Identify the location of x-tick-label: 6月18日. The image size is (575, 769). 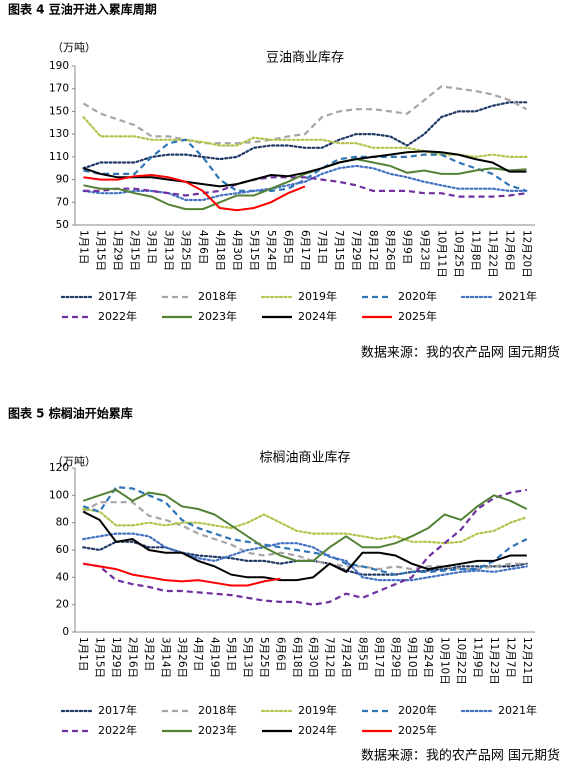
(297, 657).